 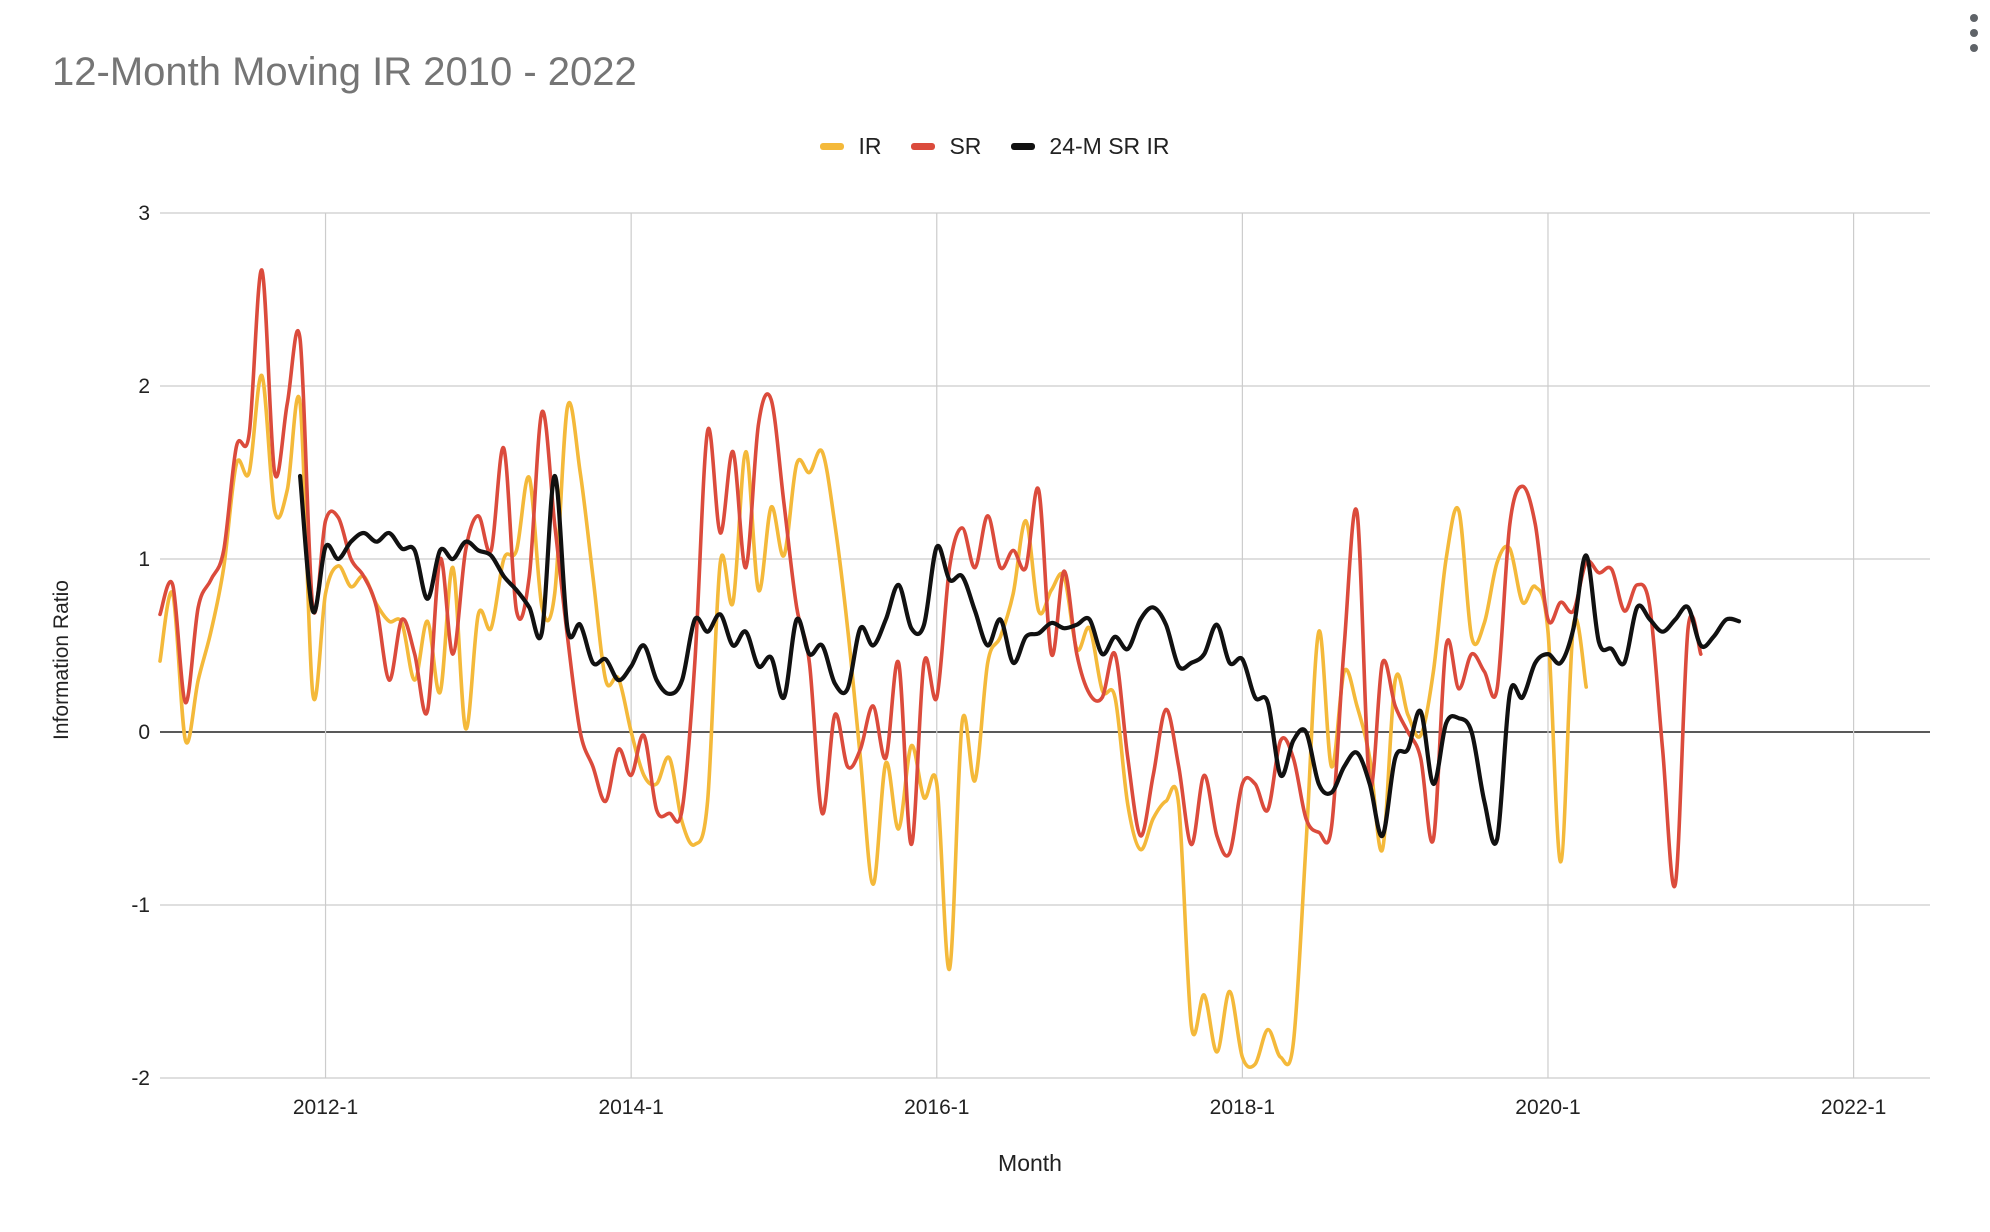 What do you see at coordinates (144, 386) in the screenshot?
I see `y-tick-label: 2` at bounding box center [144, 386].